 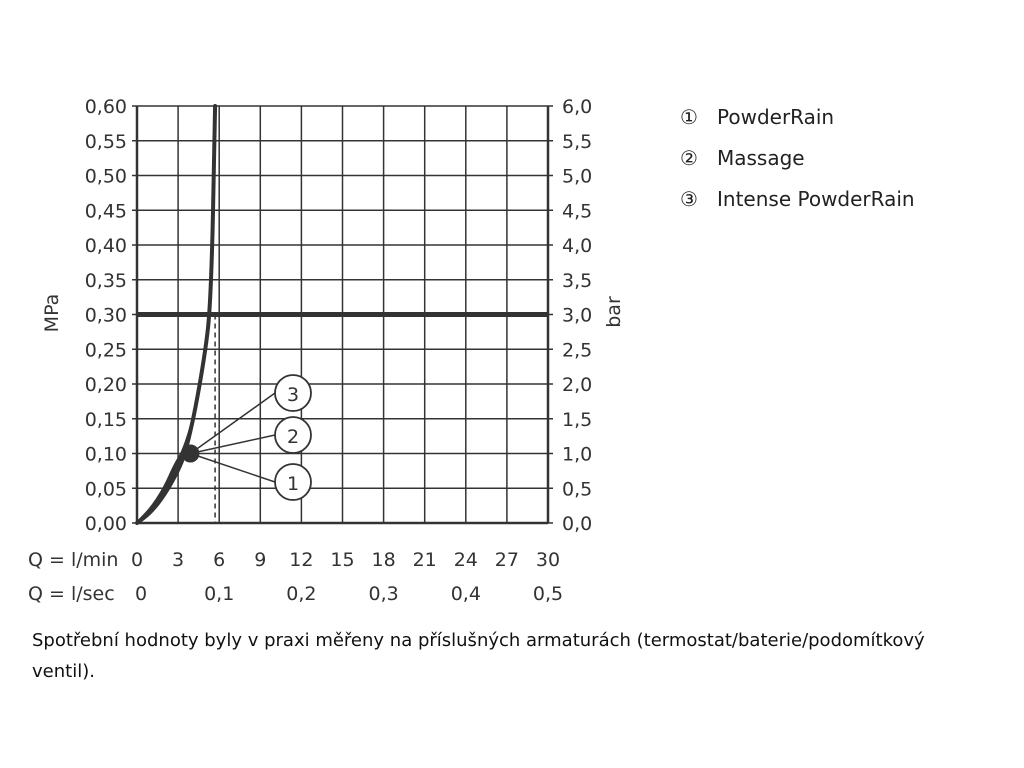 What do you see at coordinates (106, 489) in the screenshot?
I see `y-left-tick-label: 0,05` at bounding box center [106, 489].